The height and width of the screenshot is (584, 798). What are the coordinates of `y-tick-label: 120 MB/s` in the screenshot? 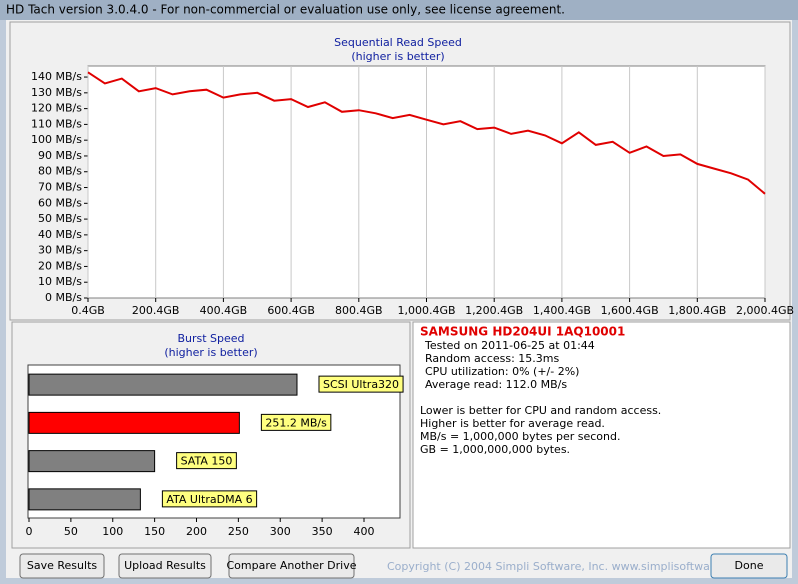 It's located at (56, 108).